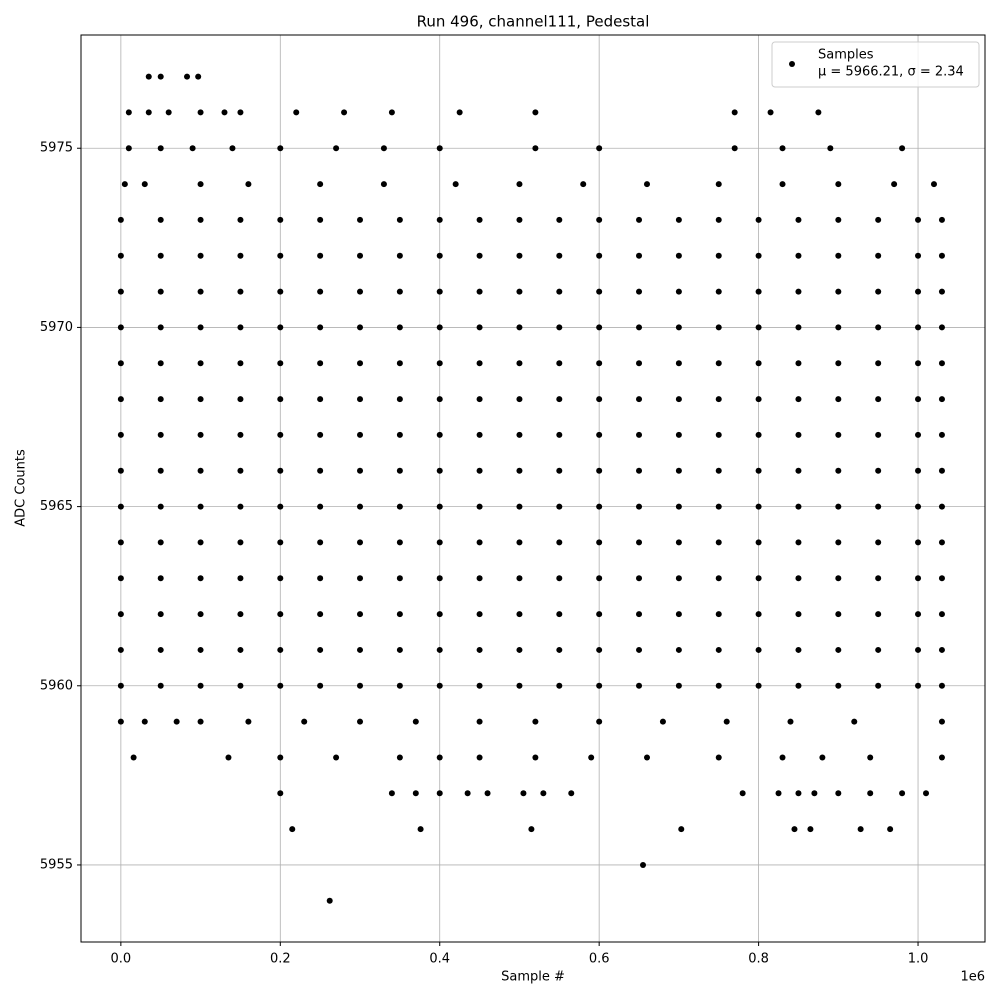  I want to click on x-tick-label: 0.6, so click(599, 959).